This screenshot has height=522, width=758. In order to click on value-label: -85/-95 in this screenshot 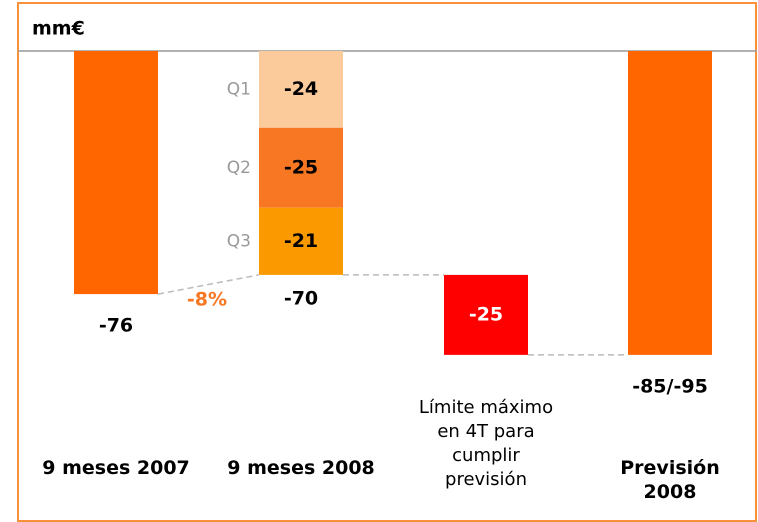, I will do `click(670, 386)`.